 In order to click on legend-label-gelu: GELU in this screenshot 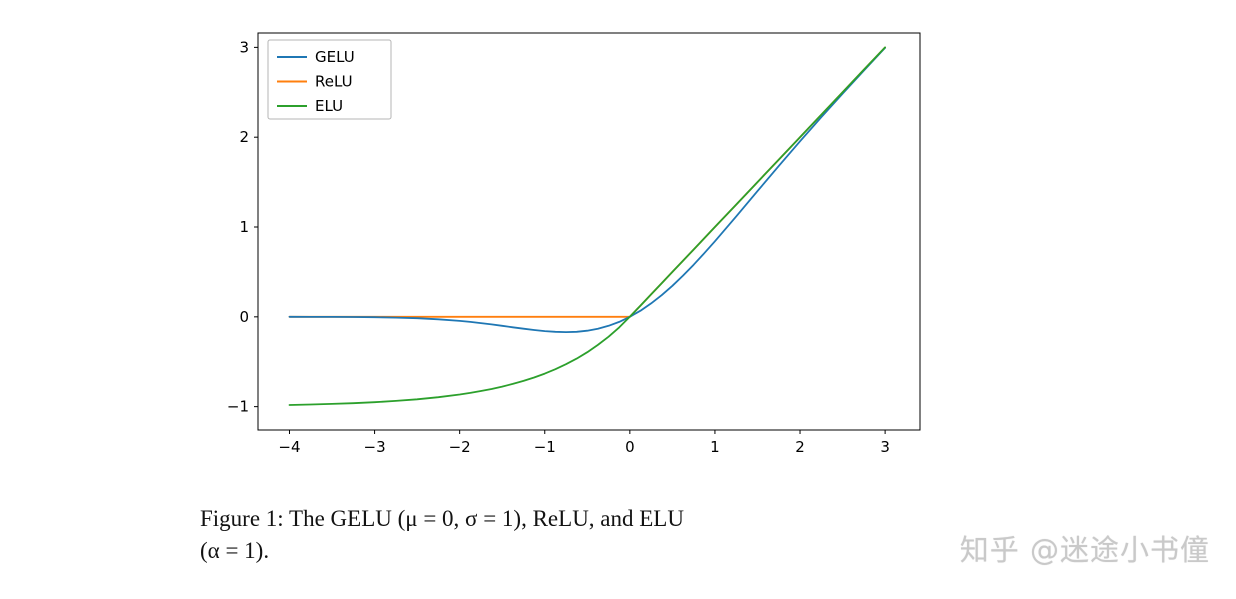, I will do `click(335, 57)`.